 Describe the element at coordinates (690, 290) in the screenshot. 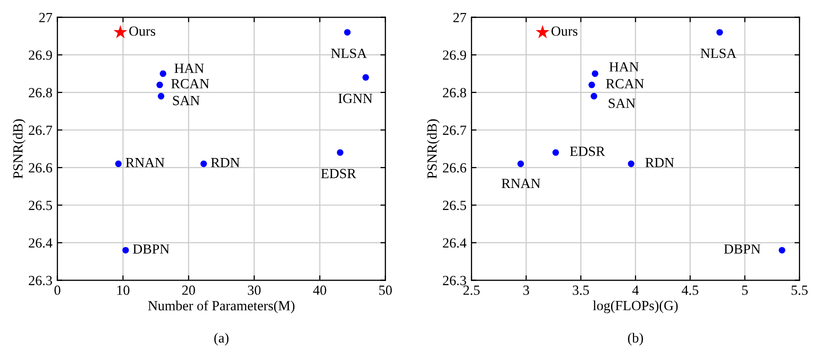

I see `x-tick-label: 4.5` at that location.